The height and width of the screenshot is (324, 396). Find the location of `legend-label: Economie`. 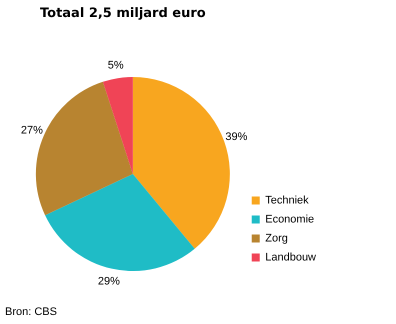

legend-label: Economie is located at coordinates (289, 220).